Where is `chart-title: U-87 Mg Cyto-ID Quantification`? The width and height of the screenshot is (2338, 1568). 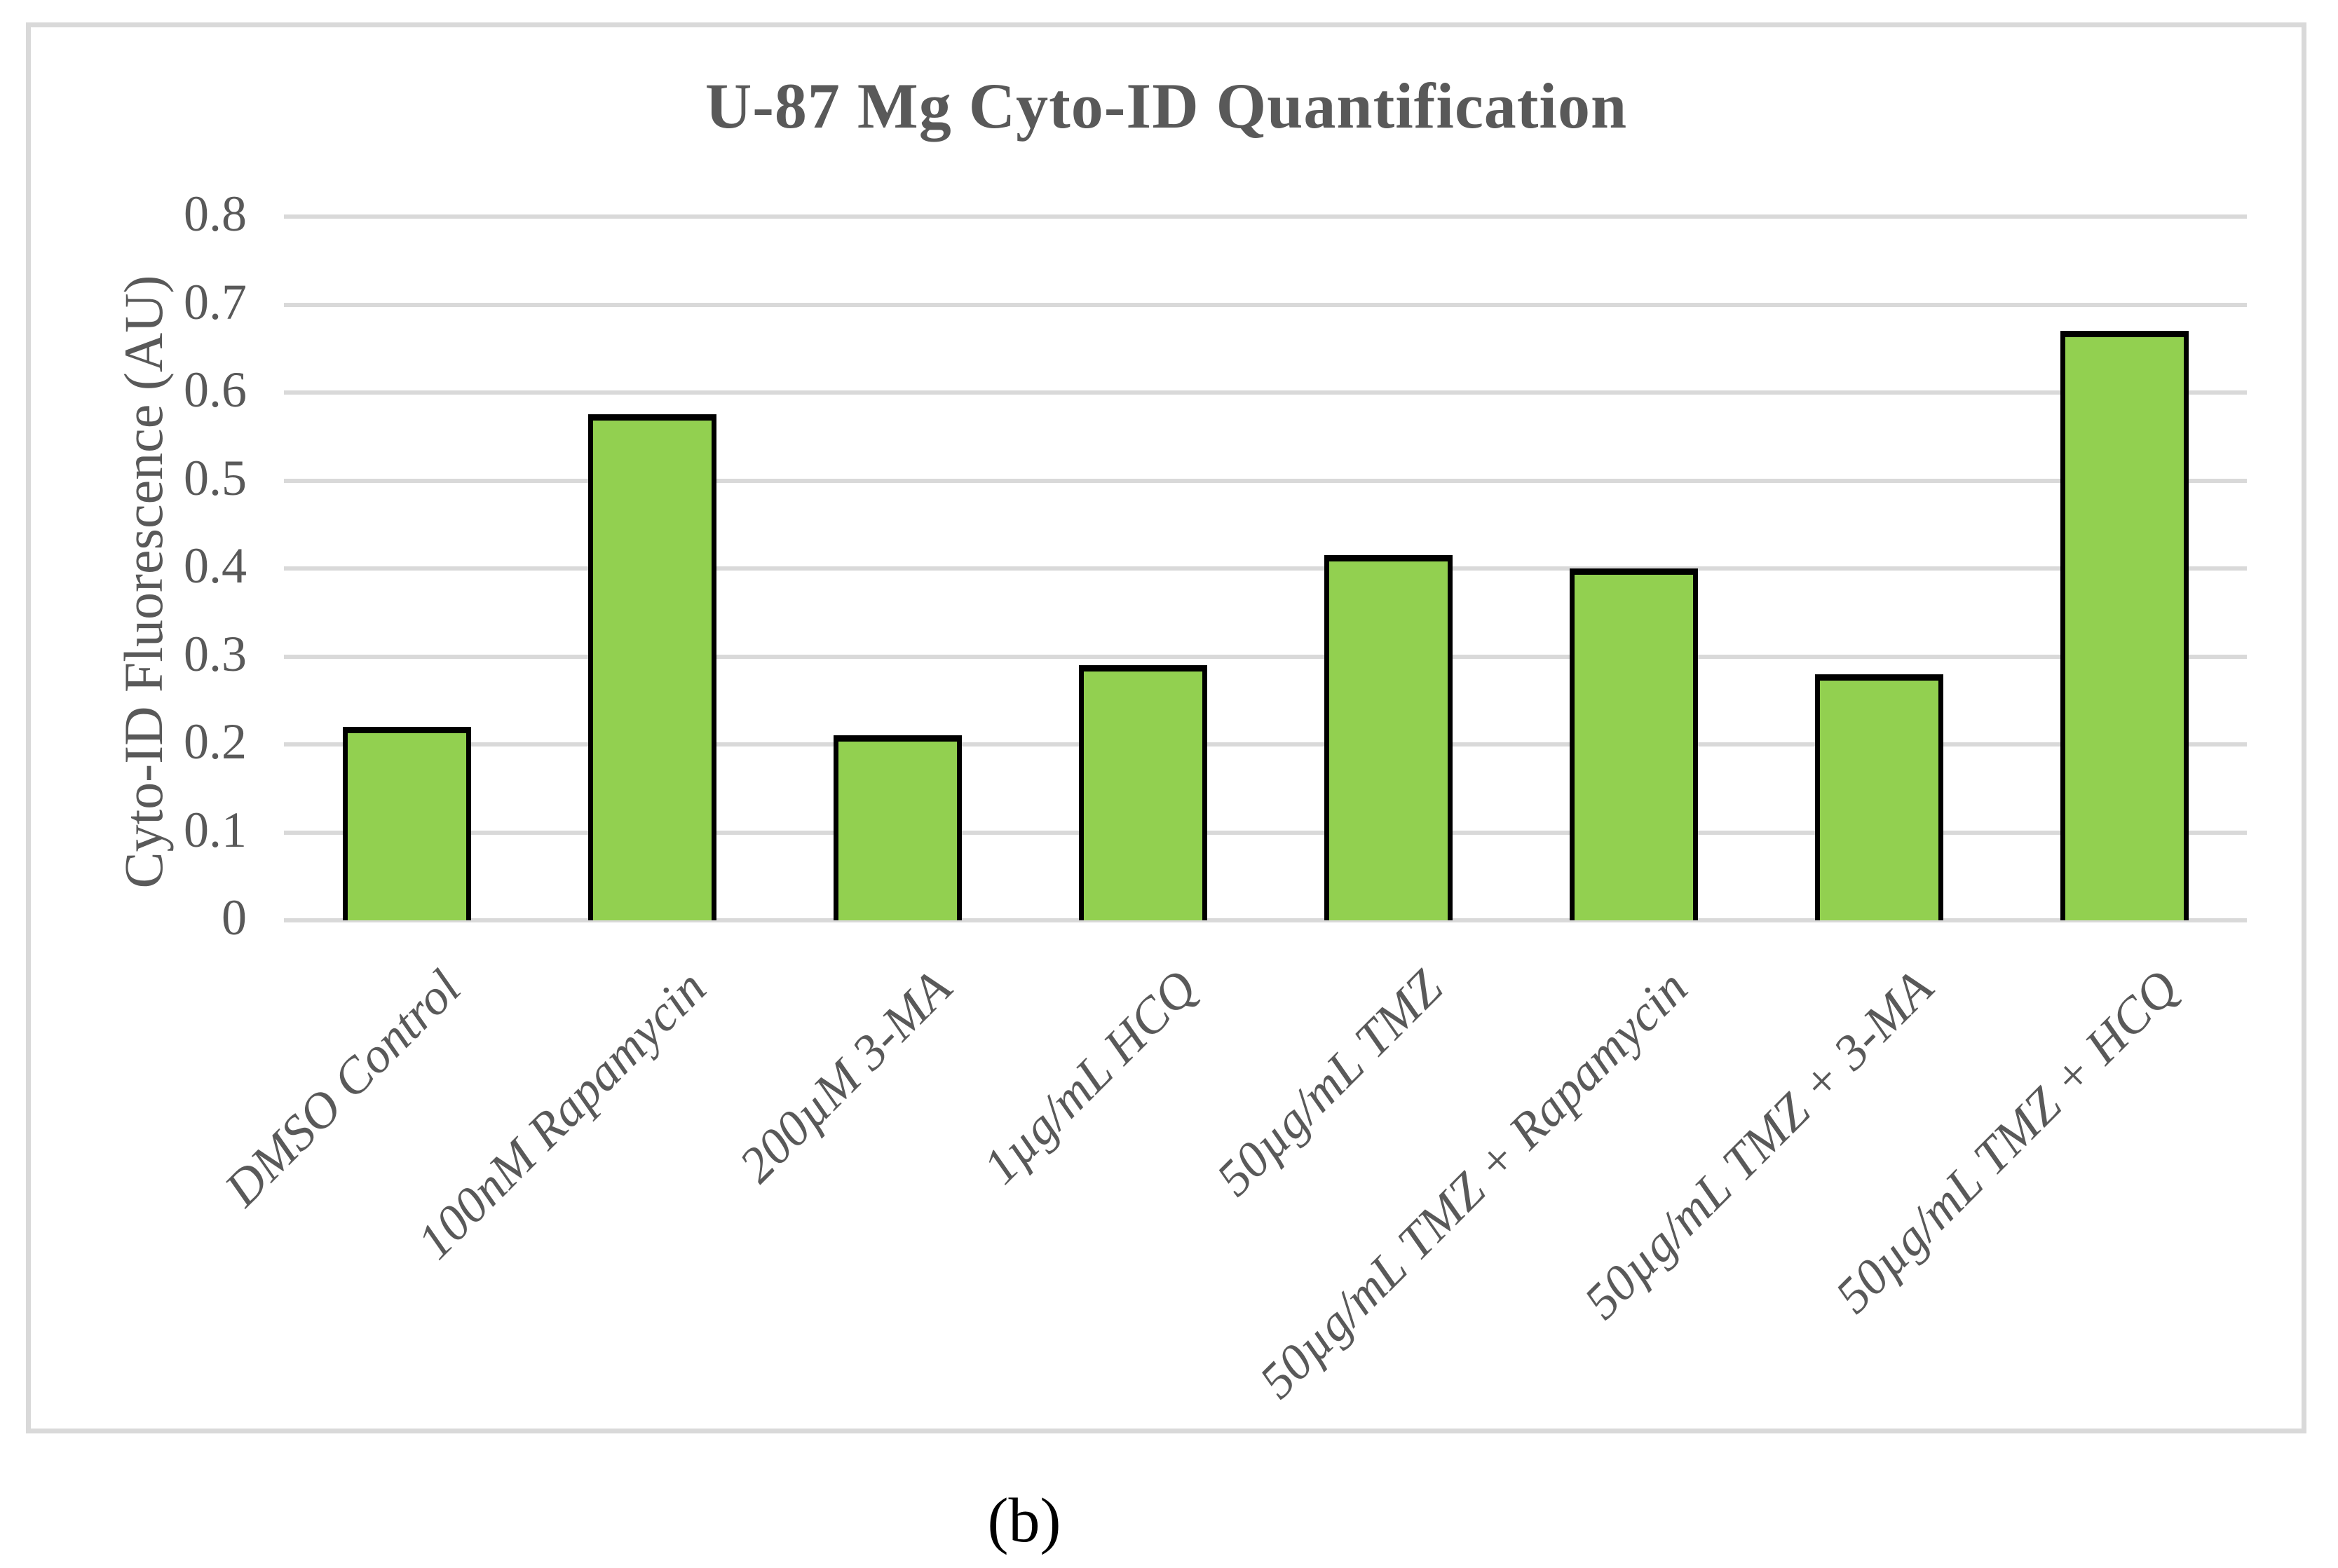 chart-title: U-87 Mg Cyto-ID Quantification is located at coordinates (1166, 106).